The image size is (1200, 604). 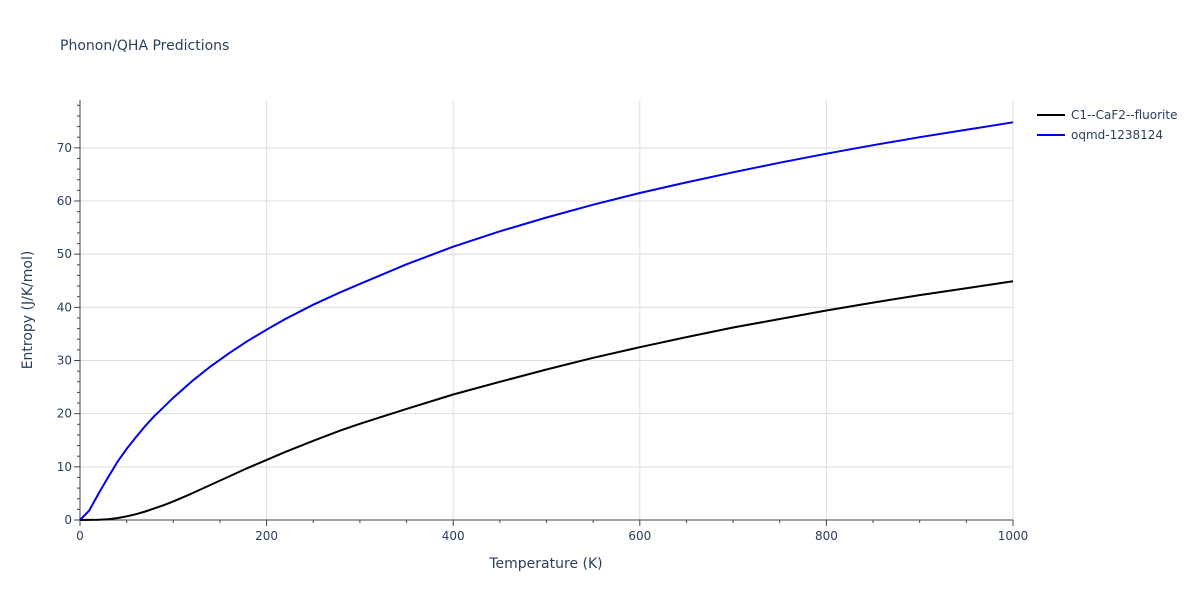 I want to click on y-tick-label: 60, so click(x=64, y=201).